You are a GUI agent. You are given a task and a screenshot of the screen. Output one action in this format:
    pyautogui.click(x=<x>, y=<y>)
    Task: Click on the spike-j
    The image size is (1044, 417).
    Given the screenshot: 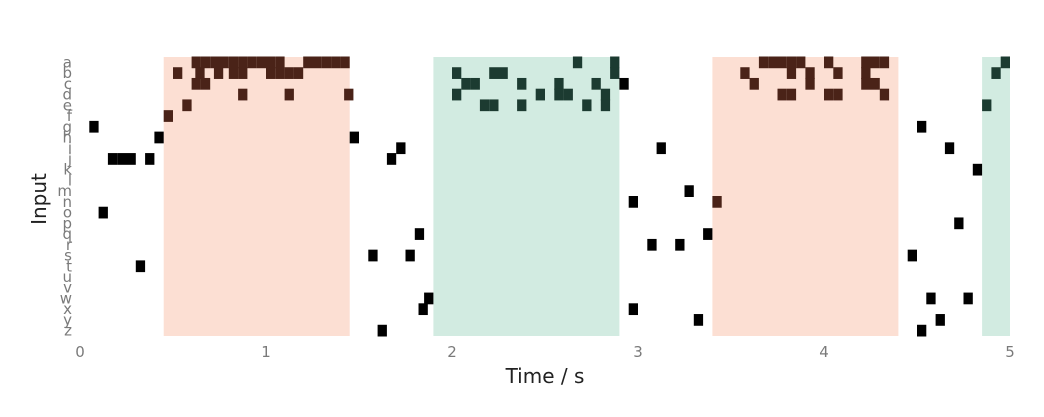 What is the action you would take?
    pyautogui.click(x=150, y=159)
    